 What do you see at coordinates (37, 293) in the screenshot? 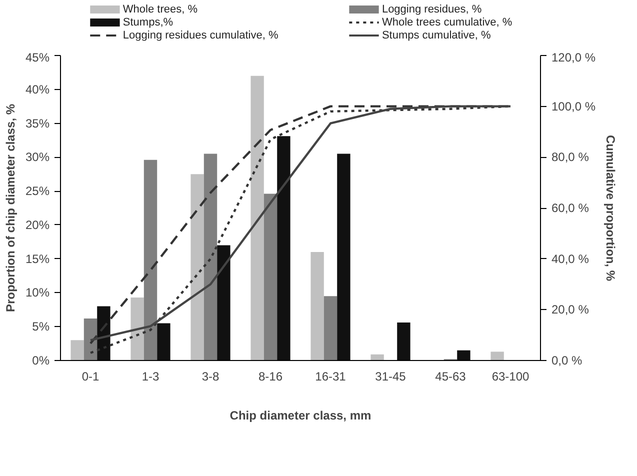
I see `y-tick-label: 10%` at bounding box center [37, 293].